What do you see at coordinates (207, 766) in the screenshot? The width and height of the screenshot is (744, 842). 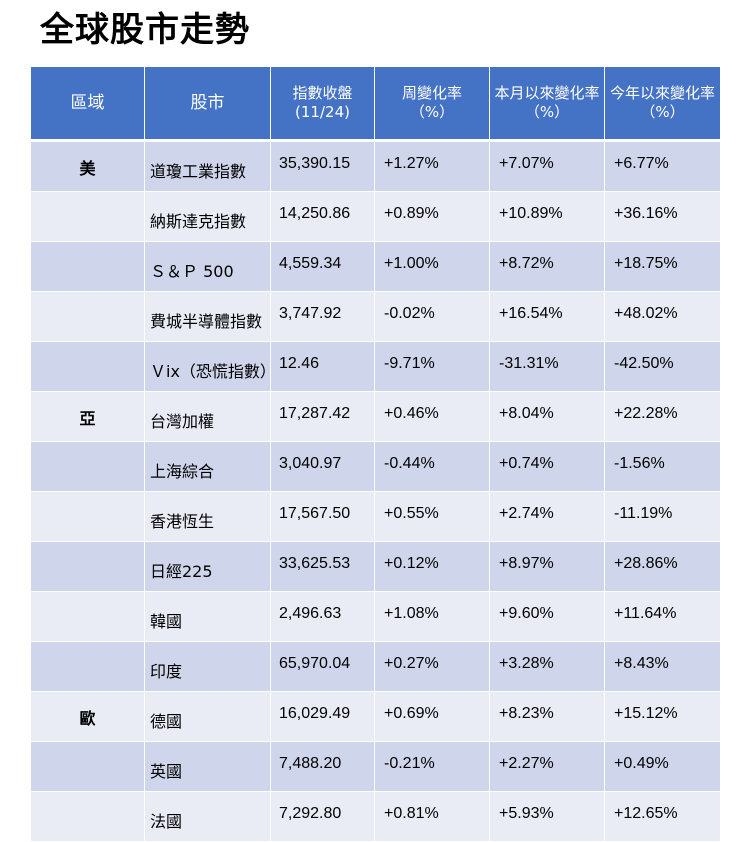 I see `market-name-cell: 英國` at bounding box center [207, 766].